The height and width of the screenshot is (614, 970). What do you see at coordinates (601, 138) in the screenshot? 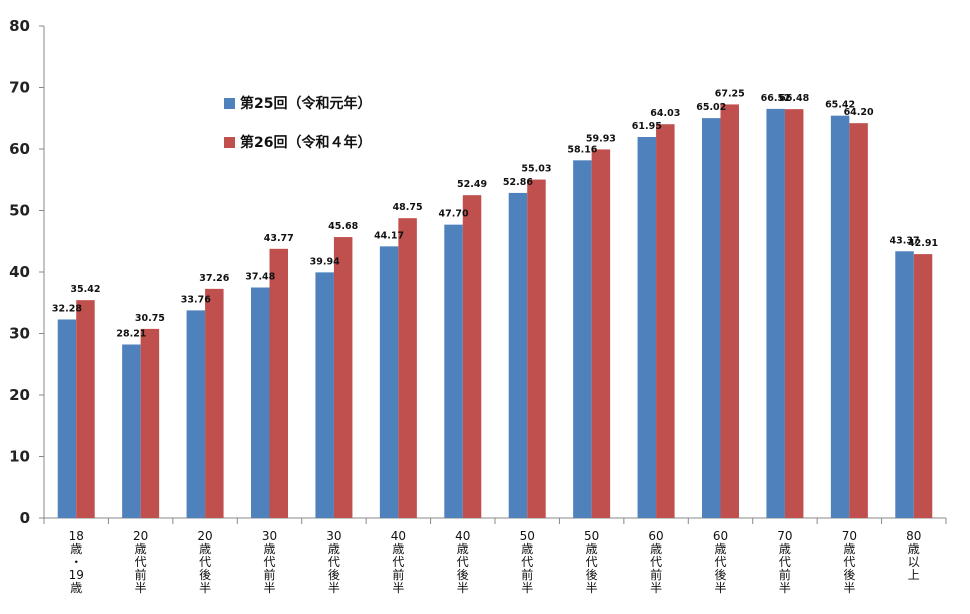
I see `data-label: 59.93` at bounding box center [601, 138].